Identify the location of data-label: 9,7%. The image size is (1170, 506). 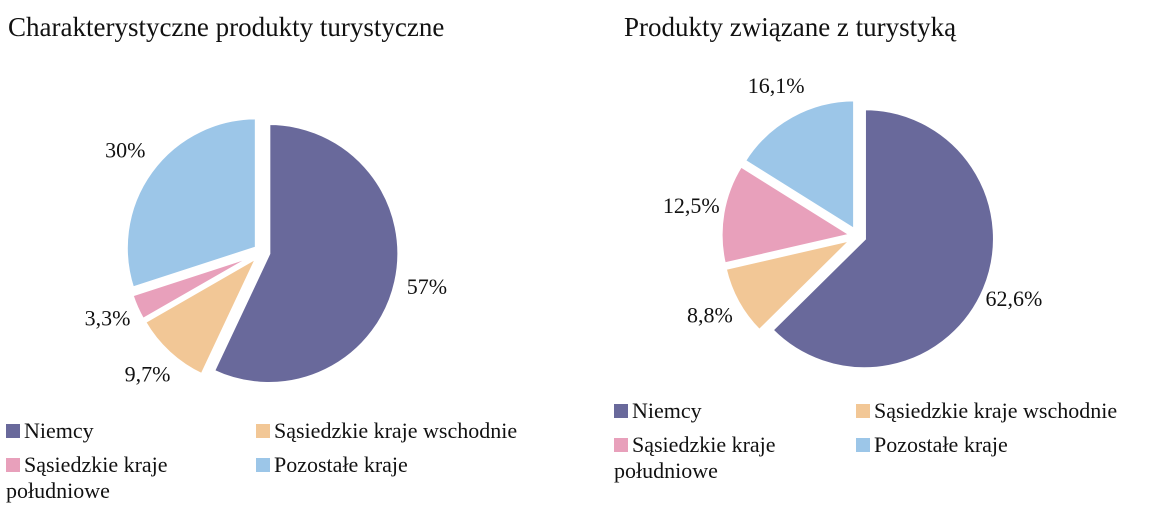
(148, 373).